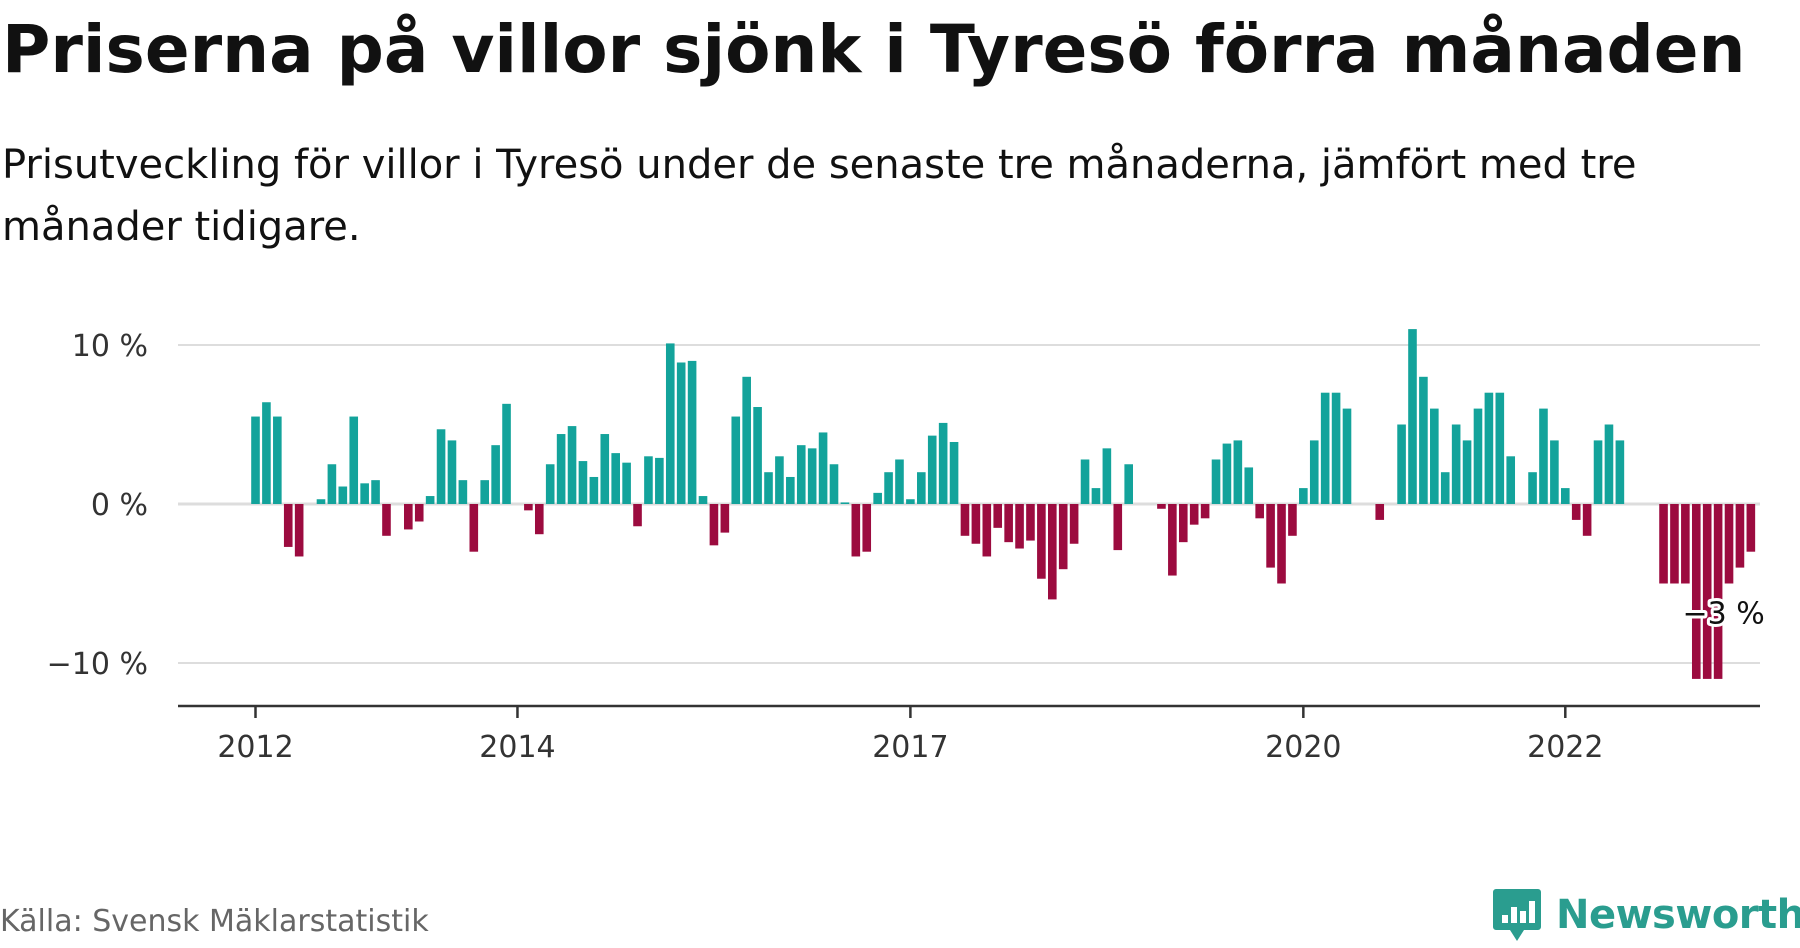 This screenshot has height=948, width=1800. What do you see at coordinates (517, 747) in the screenshot?
I see `x-tick-label: 2014` at bounding box center [517, 747].